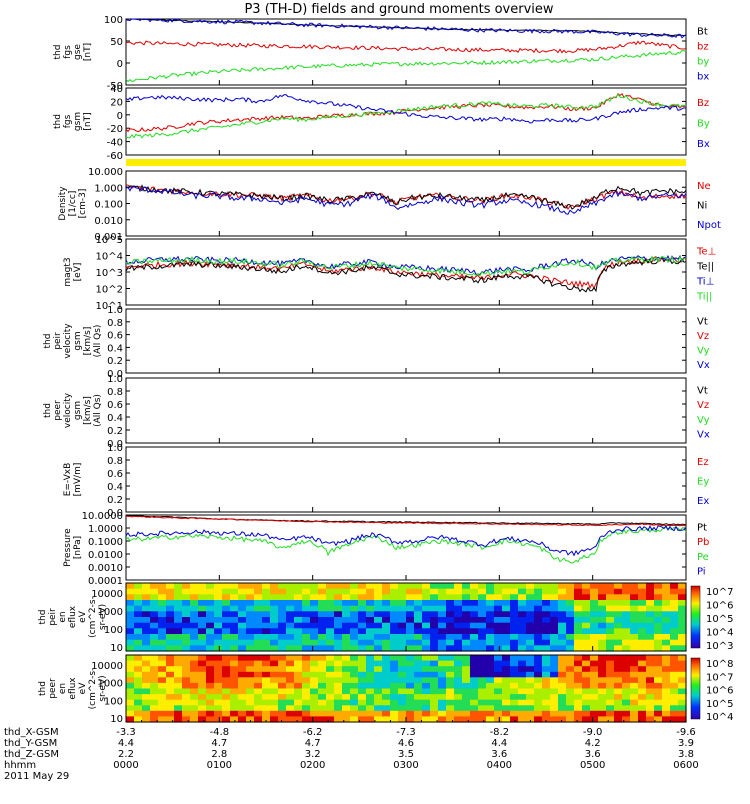 This screenshot has width=750, height=804. I want to click on y-axis-label-line: thd, so click(48, 341).